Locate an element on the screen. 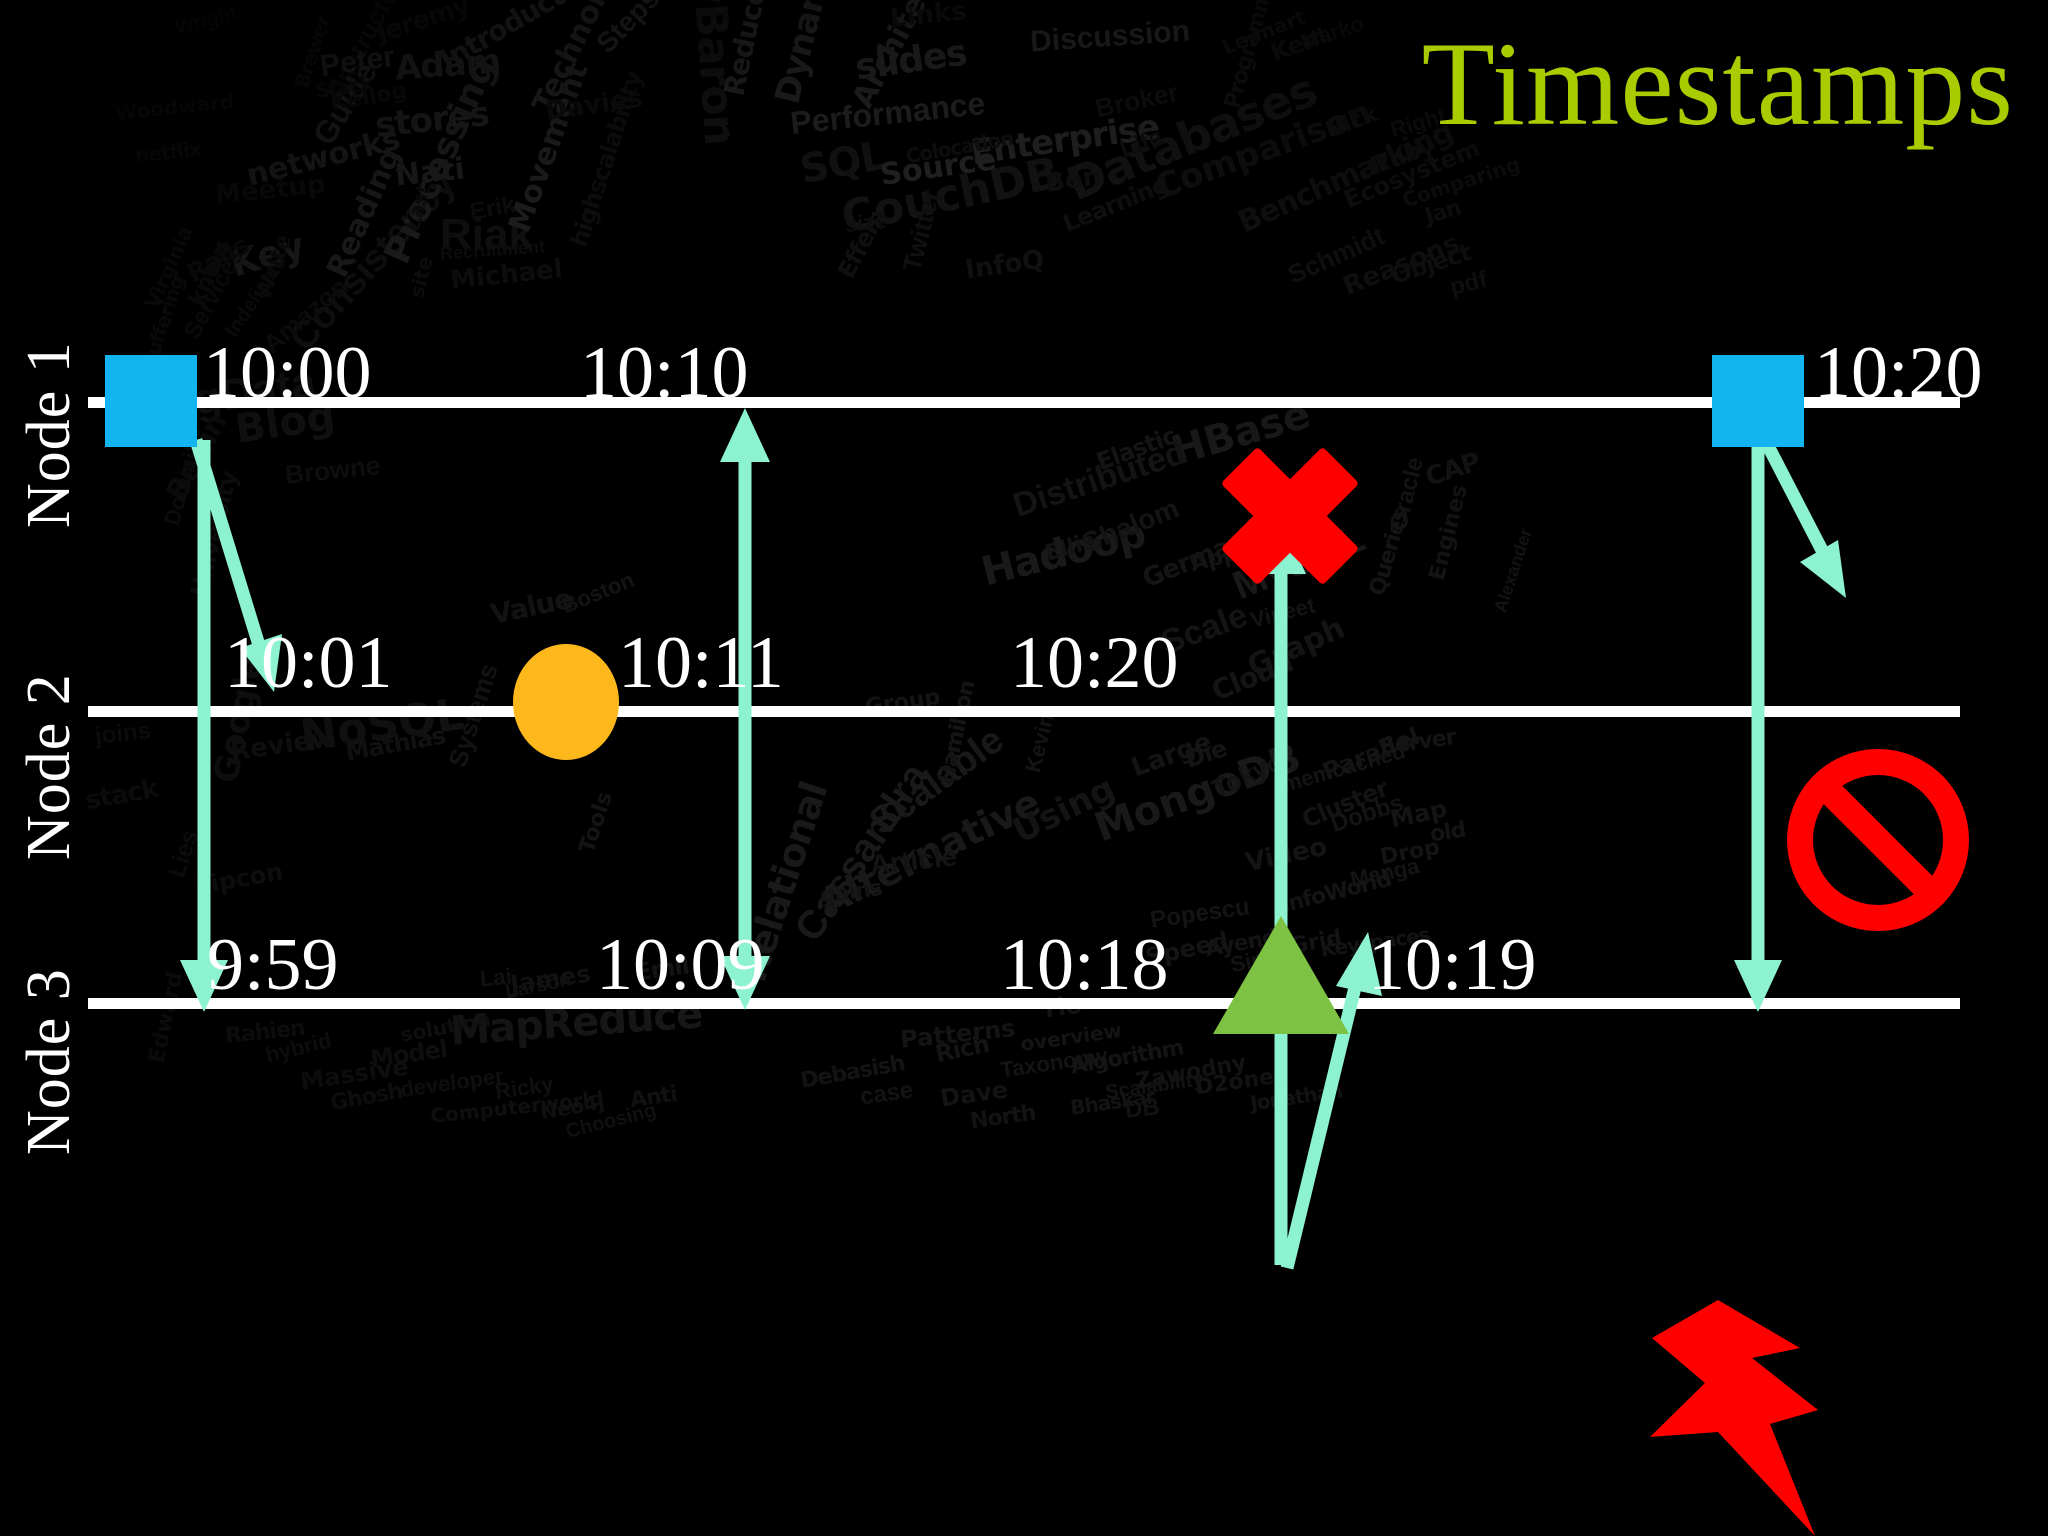 The height and width of the screenshot is (1536, 2048). red-x-icon is located at coordinates (1290, 516).